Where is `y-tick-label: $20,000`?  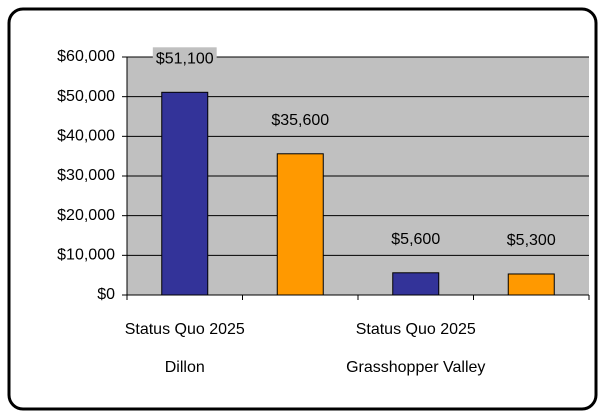 y-tick-label: $20,000 is located at coordinates (86, 215).